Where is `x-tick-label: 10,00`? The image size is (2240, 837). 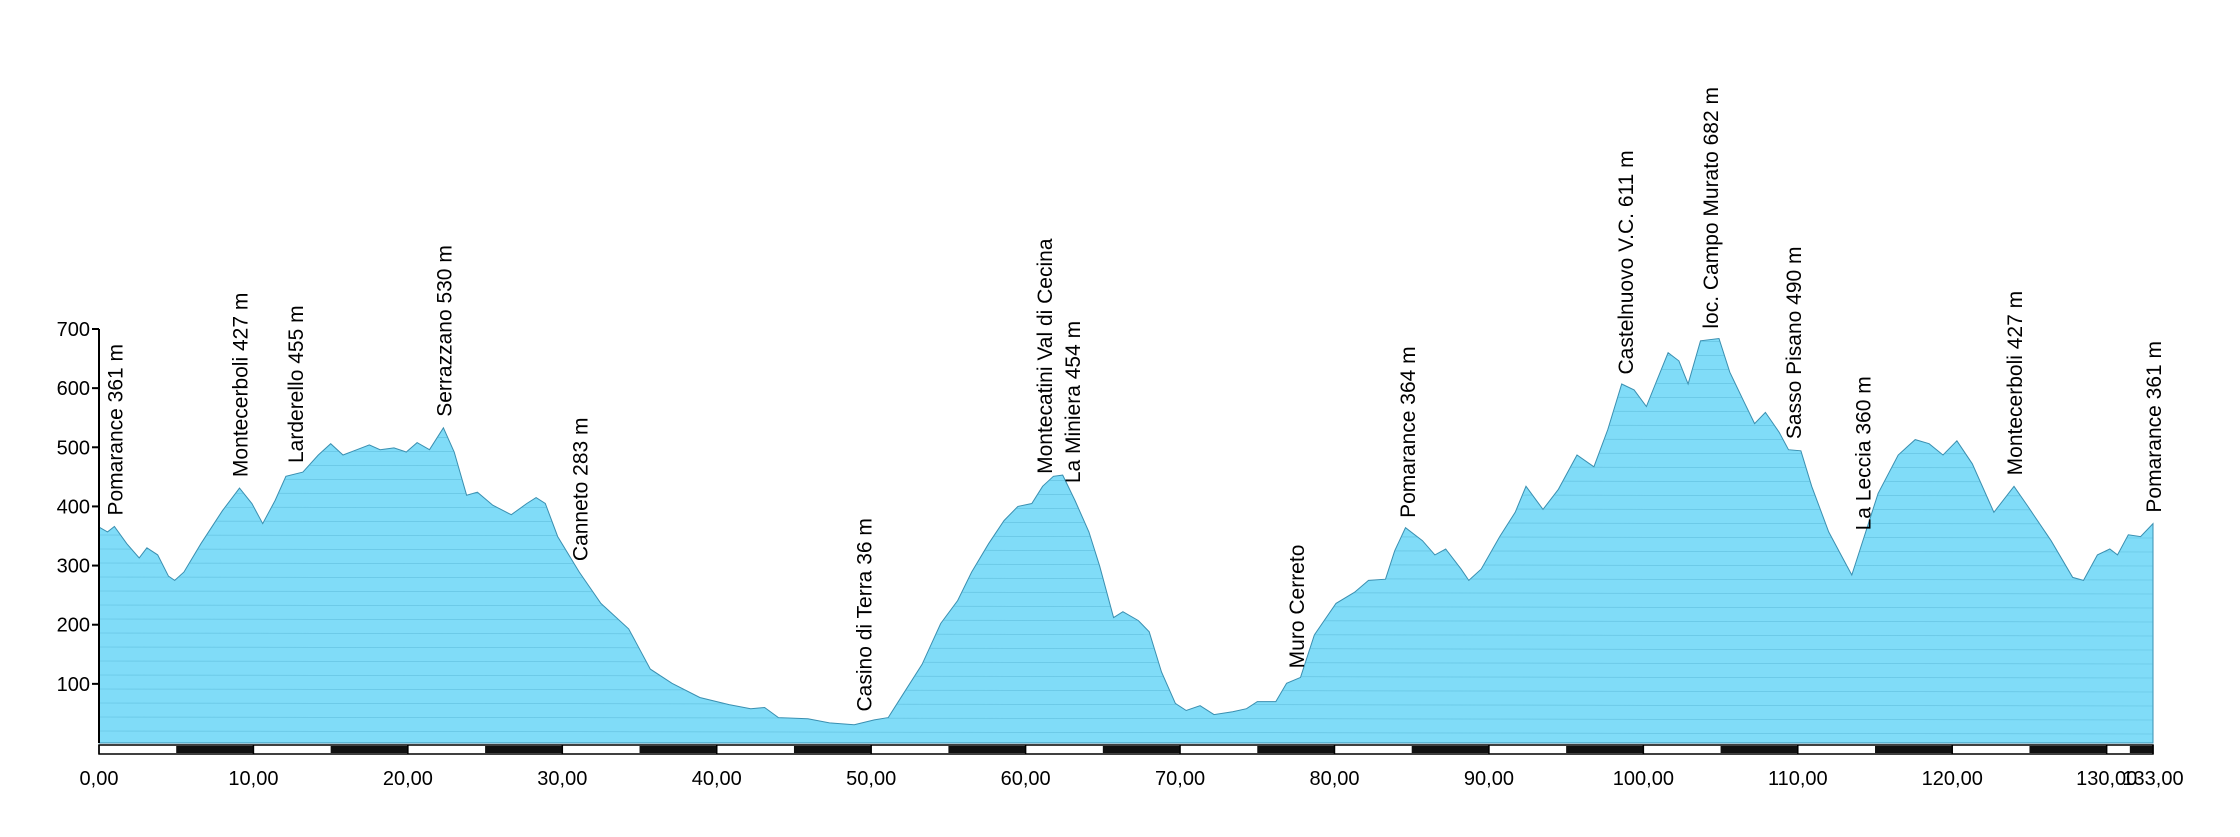
x-tick-label: 10,00 is located at coordinates (253, 779).